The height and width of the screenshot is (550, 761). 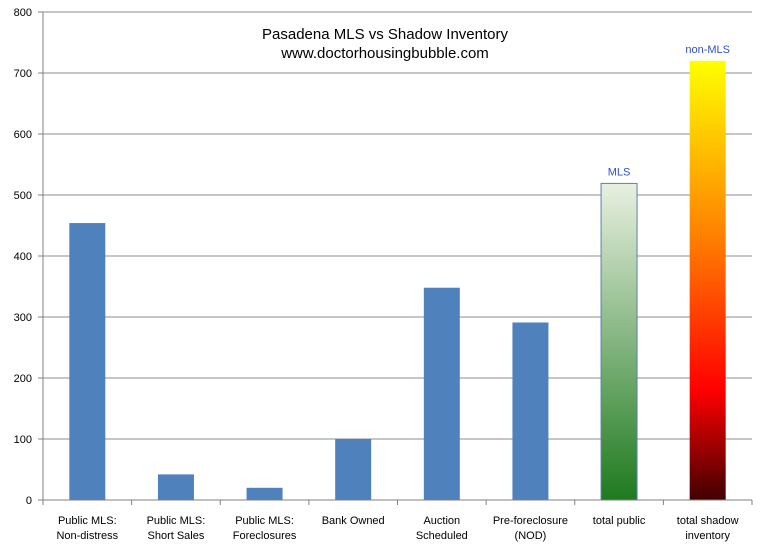 I want to click on annotation-label: non-MLS, so click(x=707, y=50).